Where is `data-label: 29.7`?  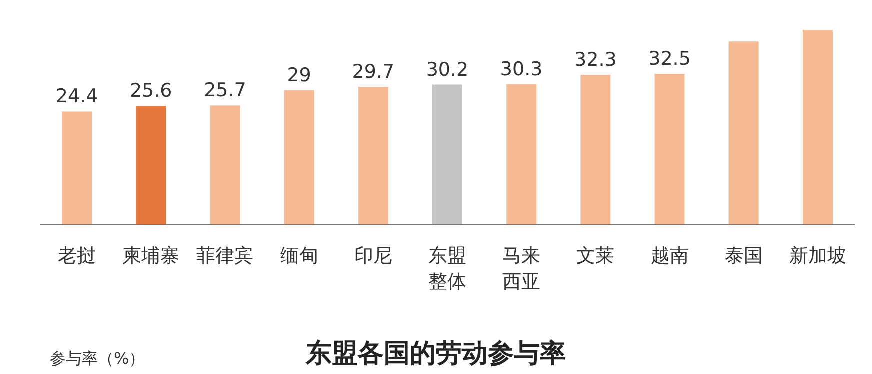 data-label: 29.7 is located at coordinates (373, 72).